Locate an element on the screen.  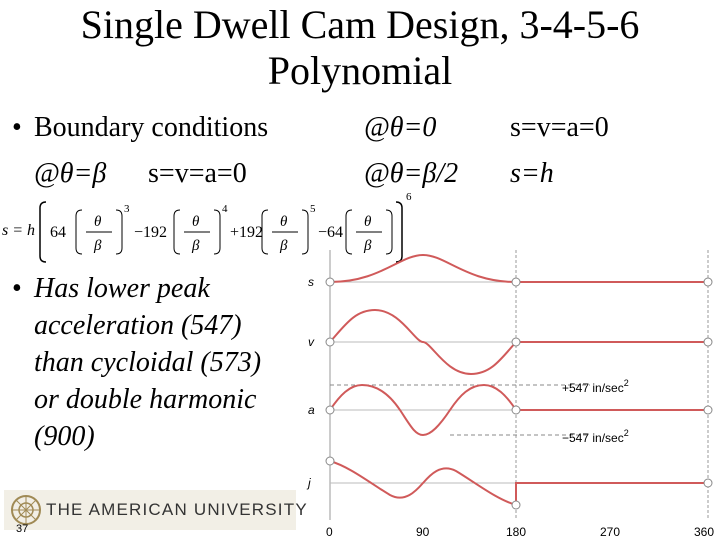
eq-num-1: θ is located at coordinates (98, 222).